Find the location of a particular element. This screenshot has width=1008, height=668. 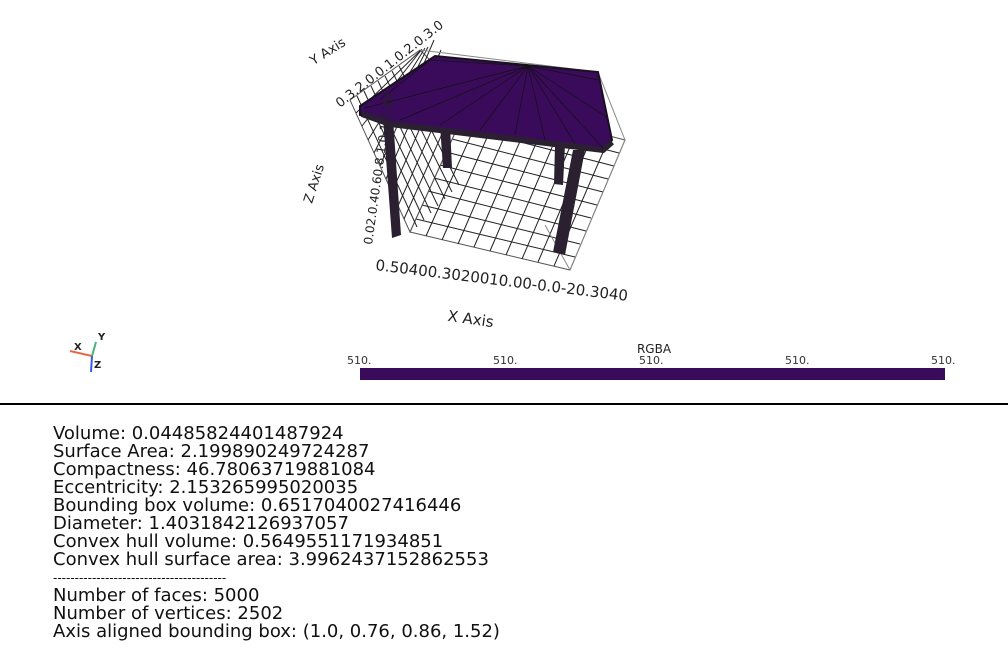

stat-hull-volume: Convex hull volume: 0.5649551171934851 is located at coordinates (248, 541).